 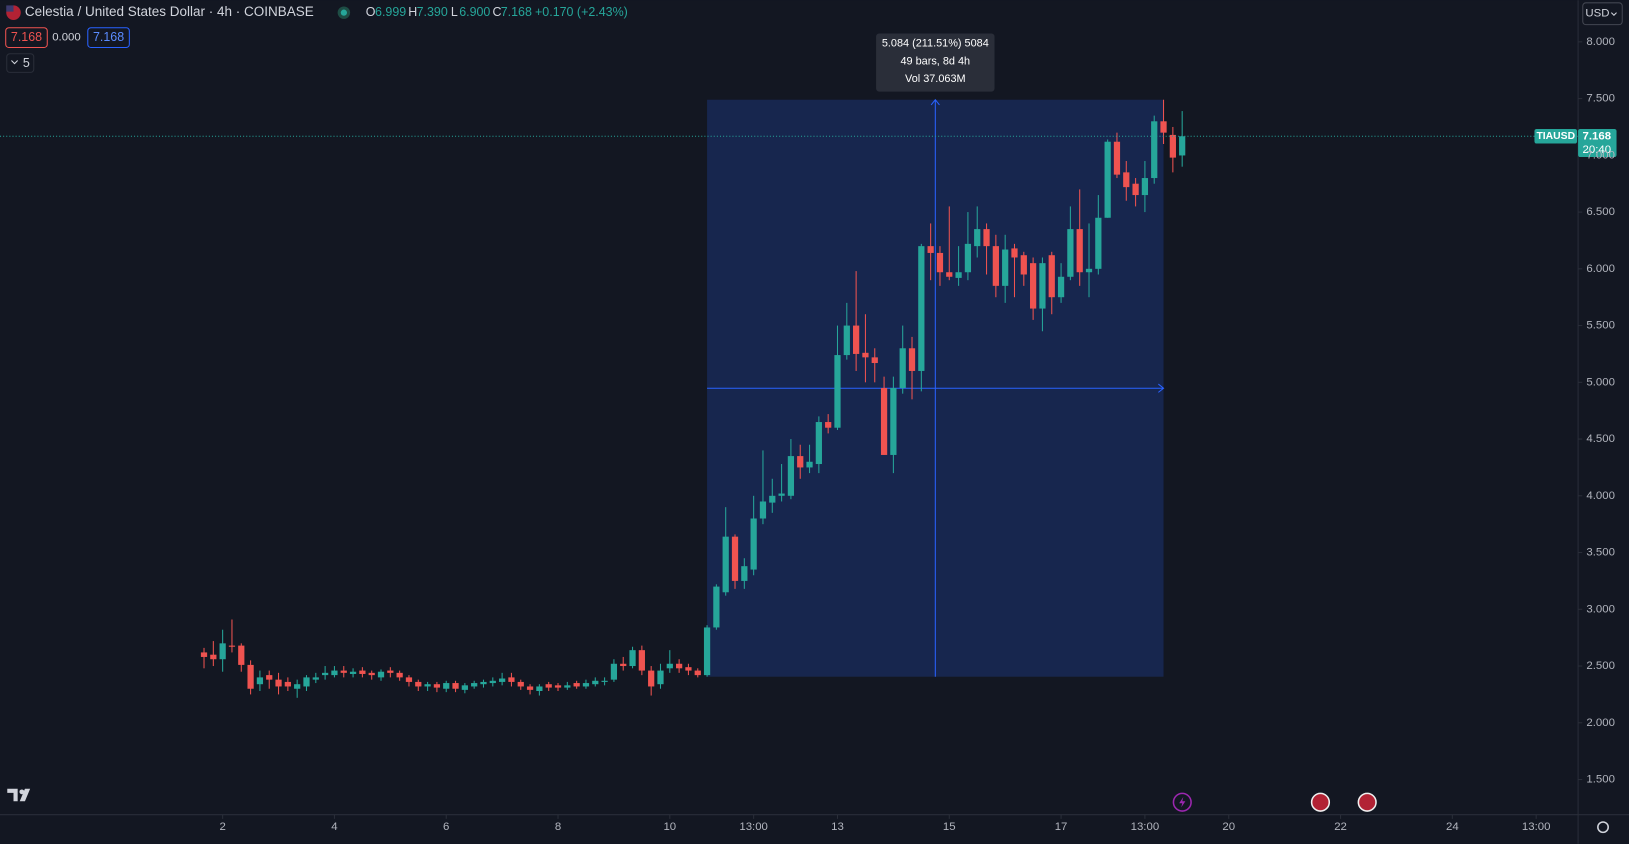 I want to click on y-tick-label: 4.000, so click(x=1600, y=496).